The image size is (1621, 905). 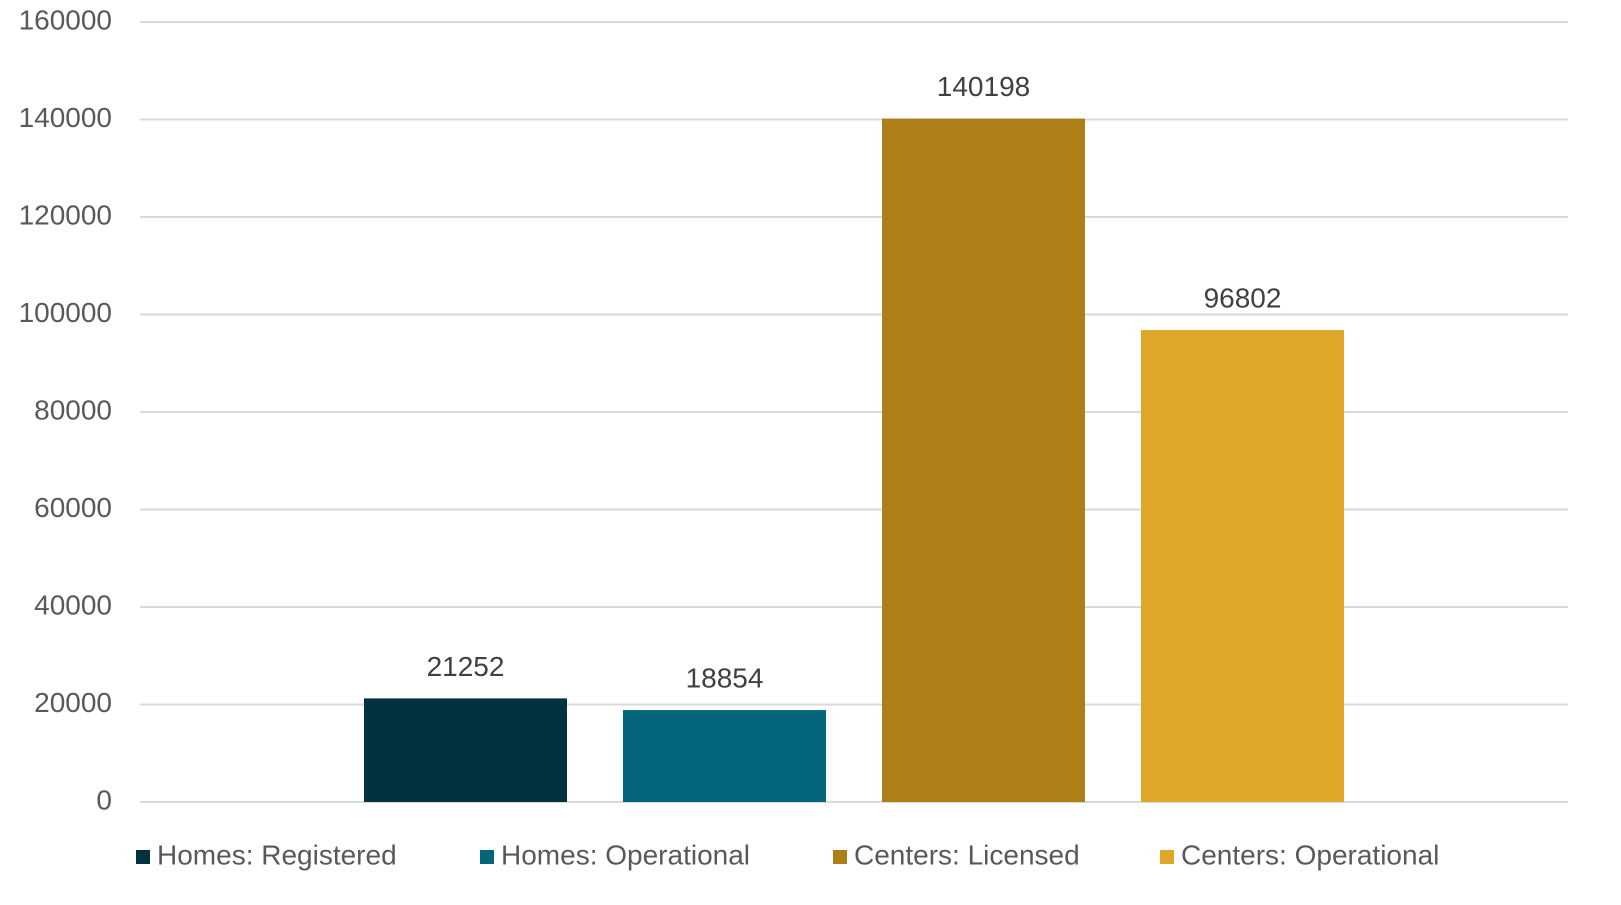 What do you see at coordinates (277, 854) in the screenshot?
I see `legend-label: Homes: Registered` at bounding box center [277, 854].